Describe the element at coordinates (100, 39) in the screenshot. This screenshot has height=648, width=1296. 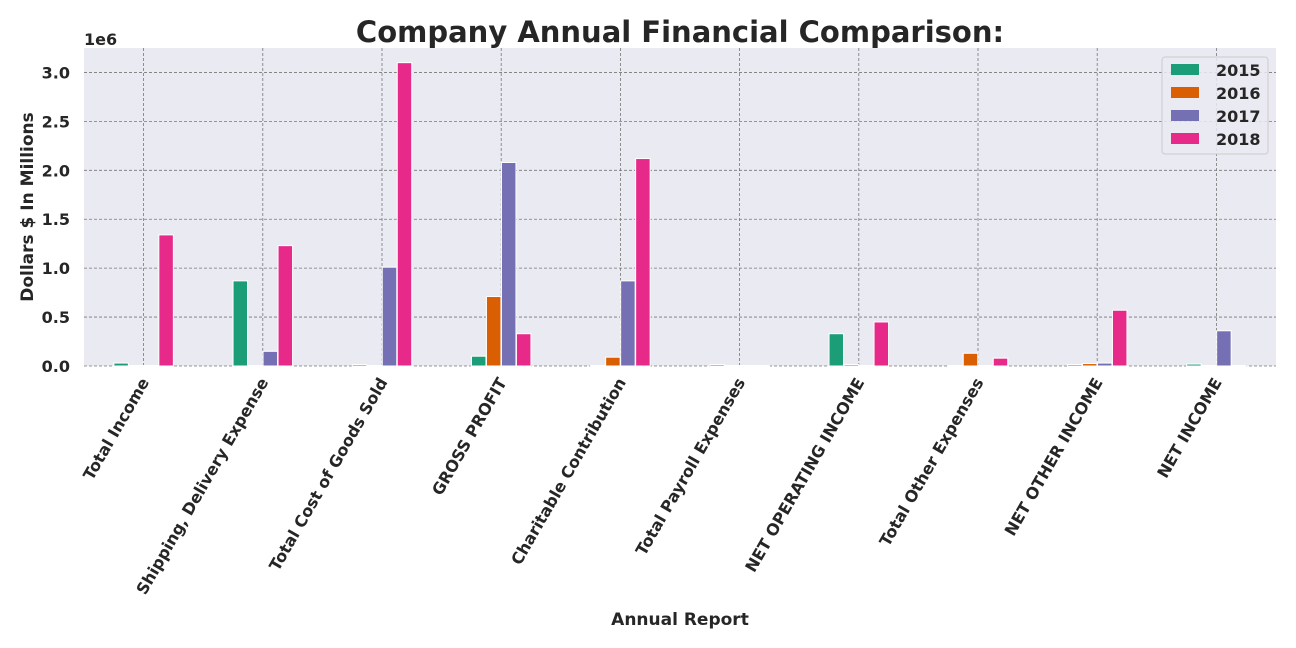
I see `y-offset-label: 1e6` at that location.